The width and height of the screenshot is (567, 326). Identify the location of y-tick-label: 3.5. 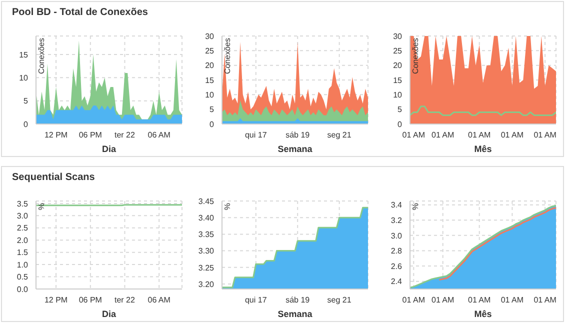
(22, 203).